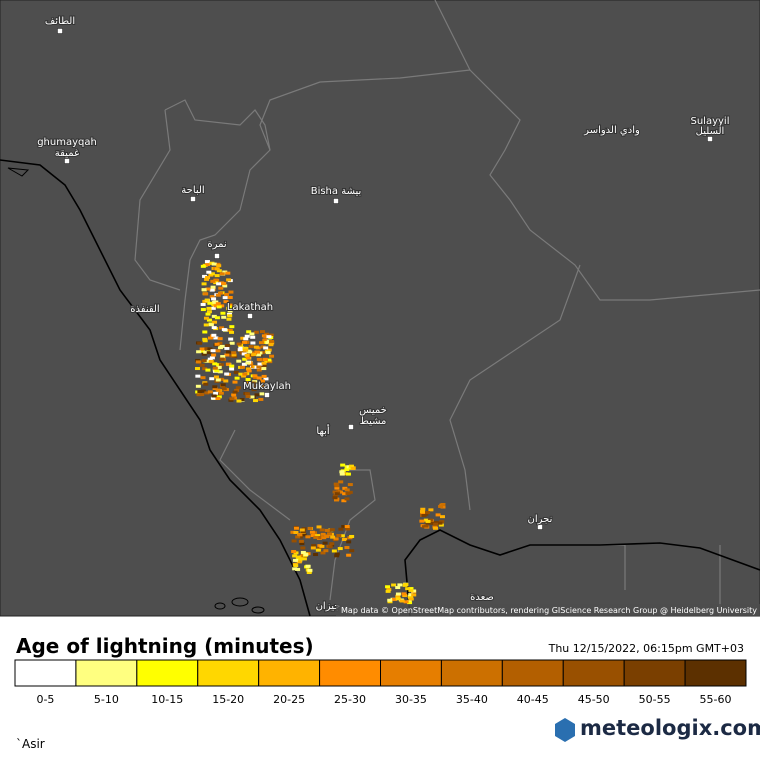  Describe the element at coordinates (30, 744) in the screenshot. I see `region: `Asir` at that location.